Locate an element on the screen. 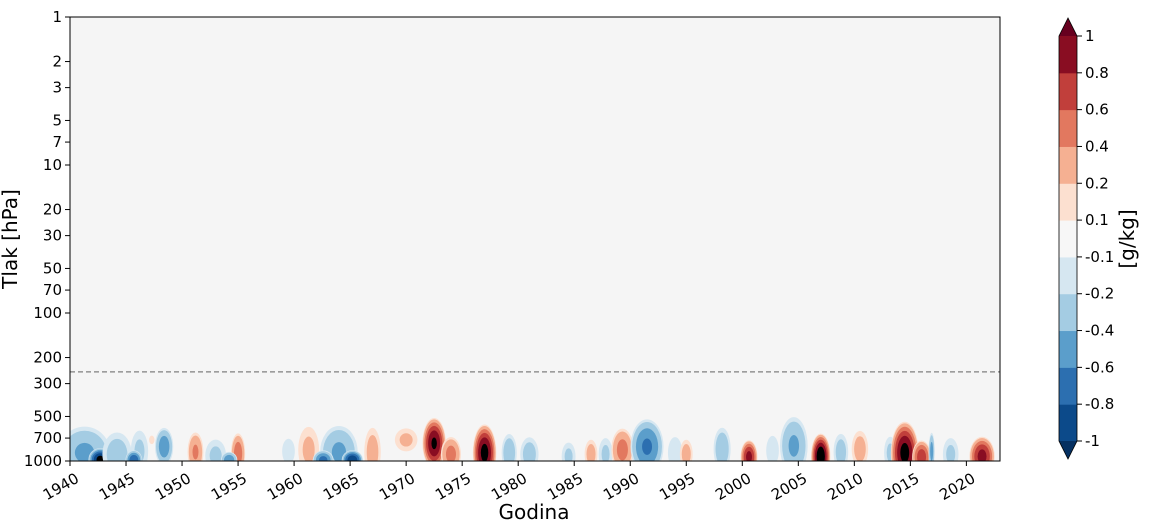 Image resolution: width=1152 pixels, height=525 pixels. colorbar-tick-label: -0.1 is located at coordinates (1099, 257).